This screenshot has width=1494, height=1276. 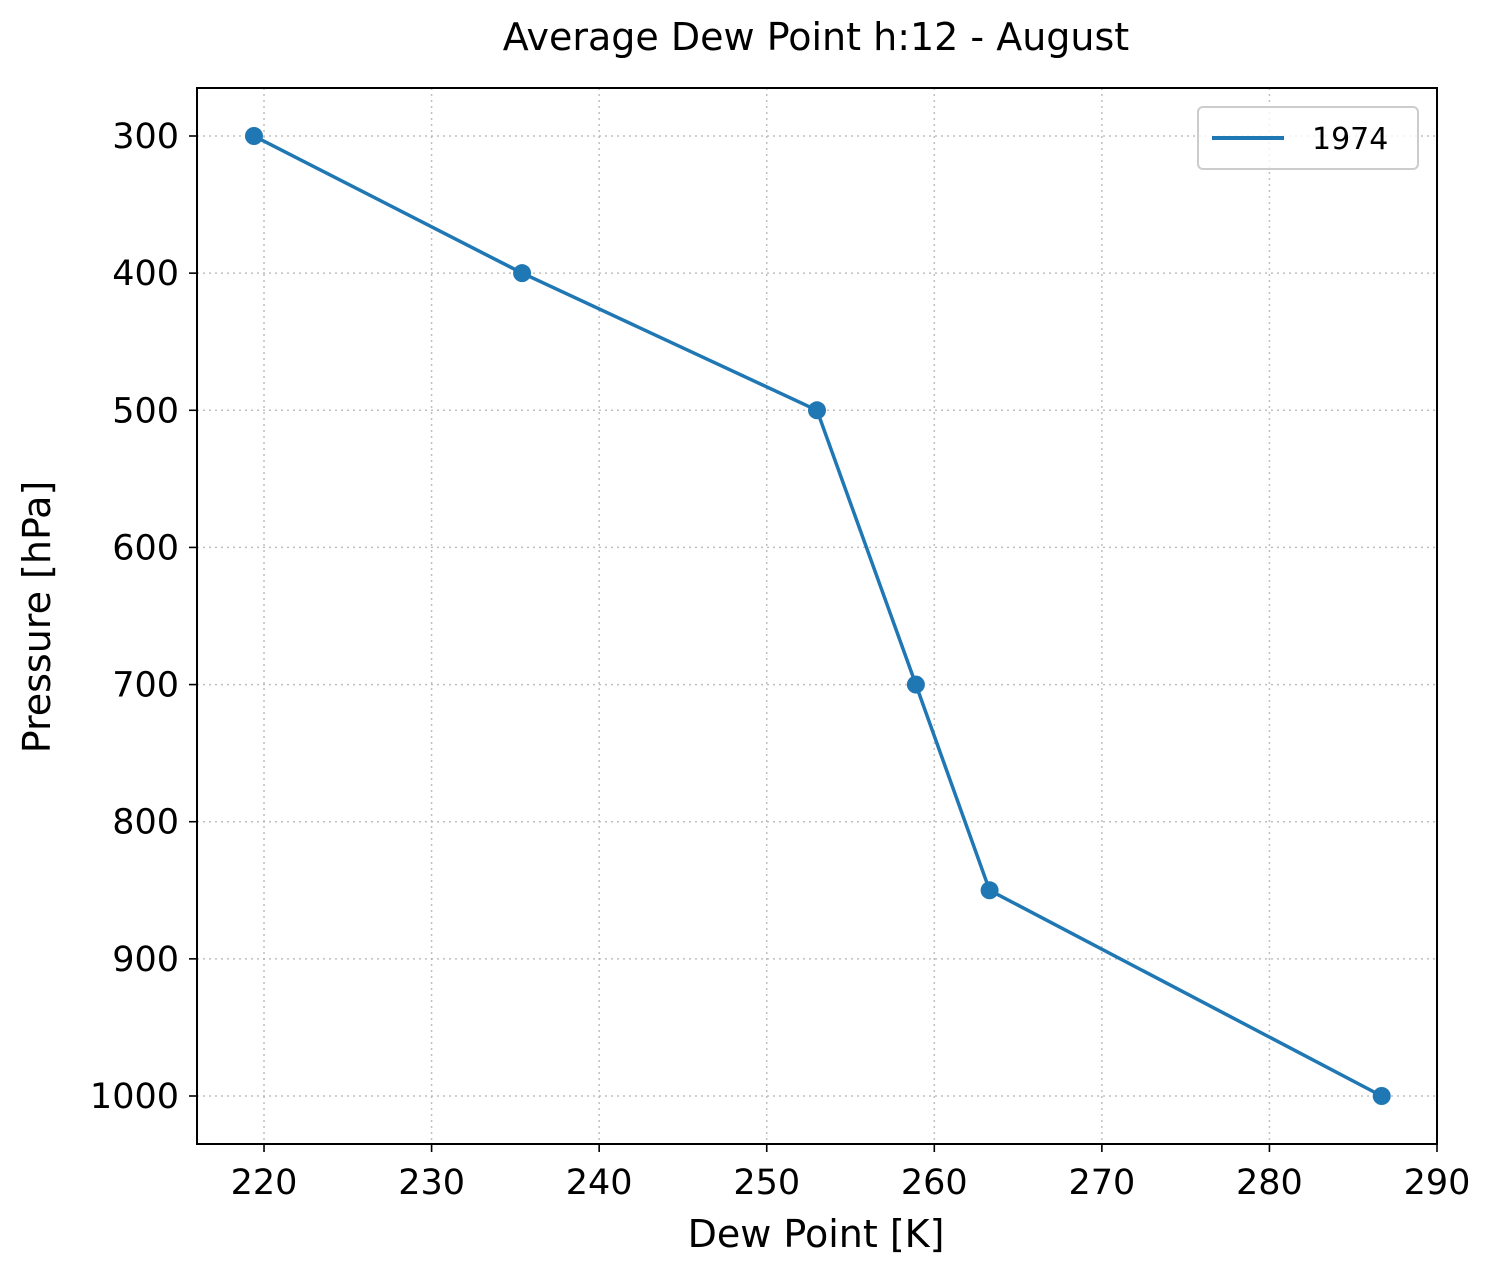 I want to click on legend-label-1974: 1974, so click(x=1350, y=139).